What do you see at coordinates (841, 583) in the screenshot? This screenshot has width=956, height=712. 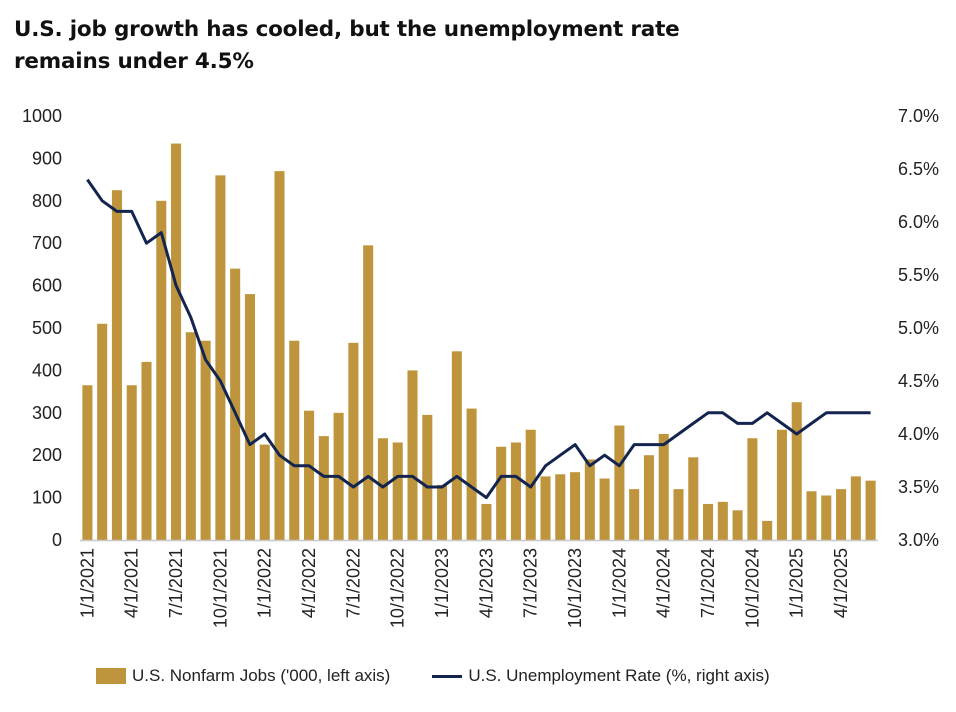 I see `x-tick-label: 4/1/2025` at bounding box center [841, 583].